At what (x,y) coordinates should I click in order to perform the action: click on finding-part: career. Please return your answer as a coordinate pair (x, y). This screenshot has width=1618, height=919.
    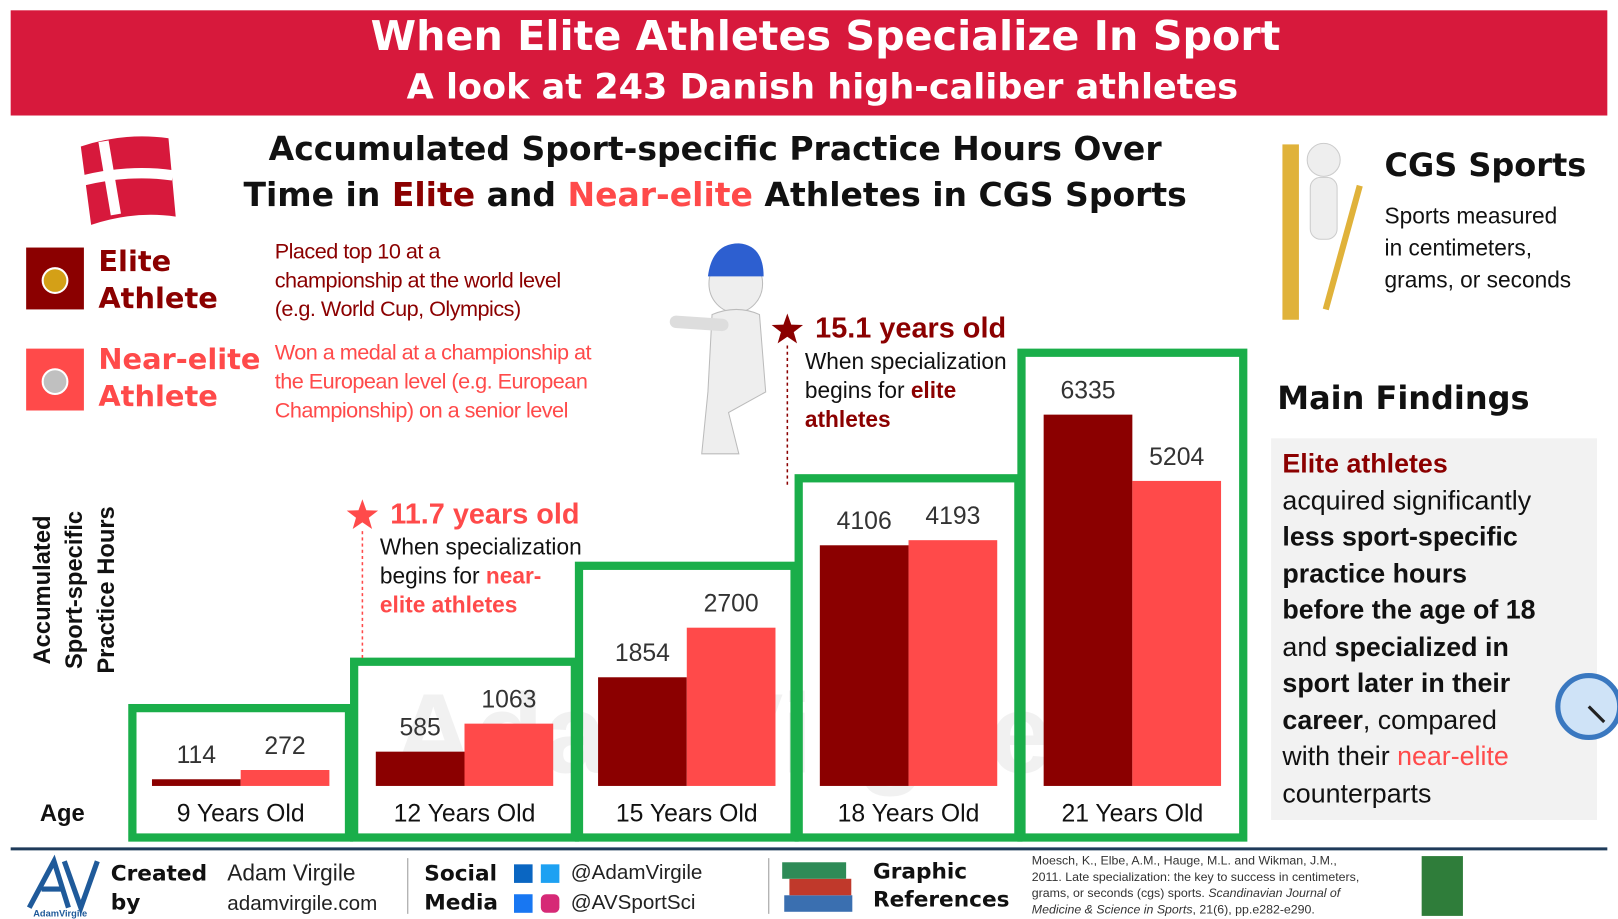
    Looking at the image, I should click on (1322, 720).